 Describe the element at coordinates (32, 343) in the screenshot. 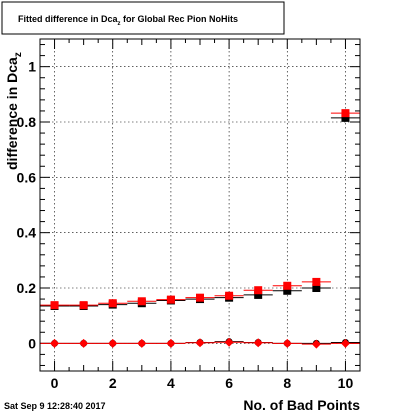

I see `y-tick-label: 0` at that location.